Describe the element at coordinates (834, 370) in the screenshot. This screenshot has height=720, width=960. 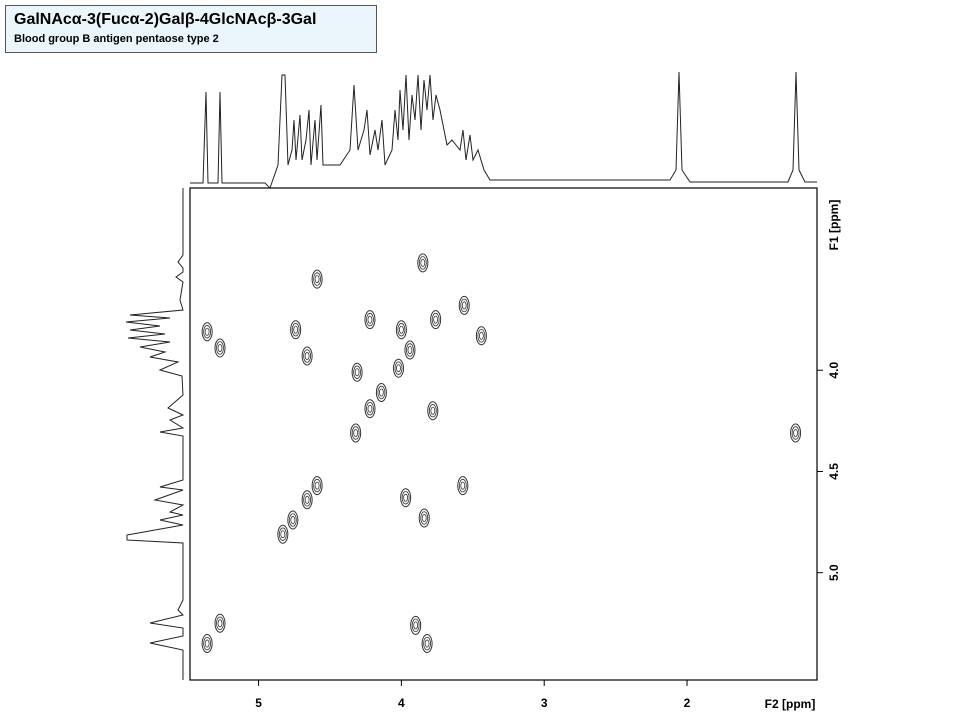
I see `y-tick-label: 4.0` at that location.